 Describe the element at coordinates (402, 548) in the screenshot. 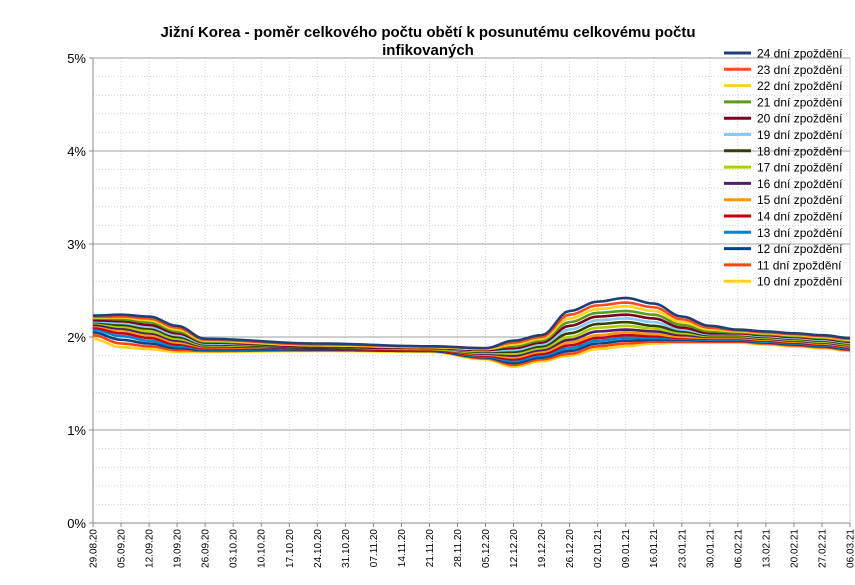

I see `x-tick-label: 14.11.20` at that location.